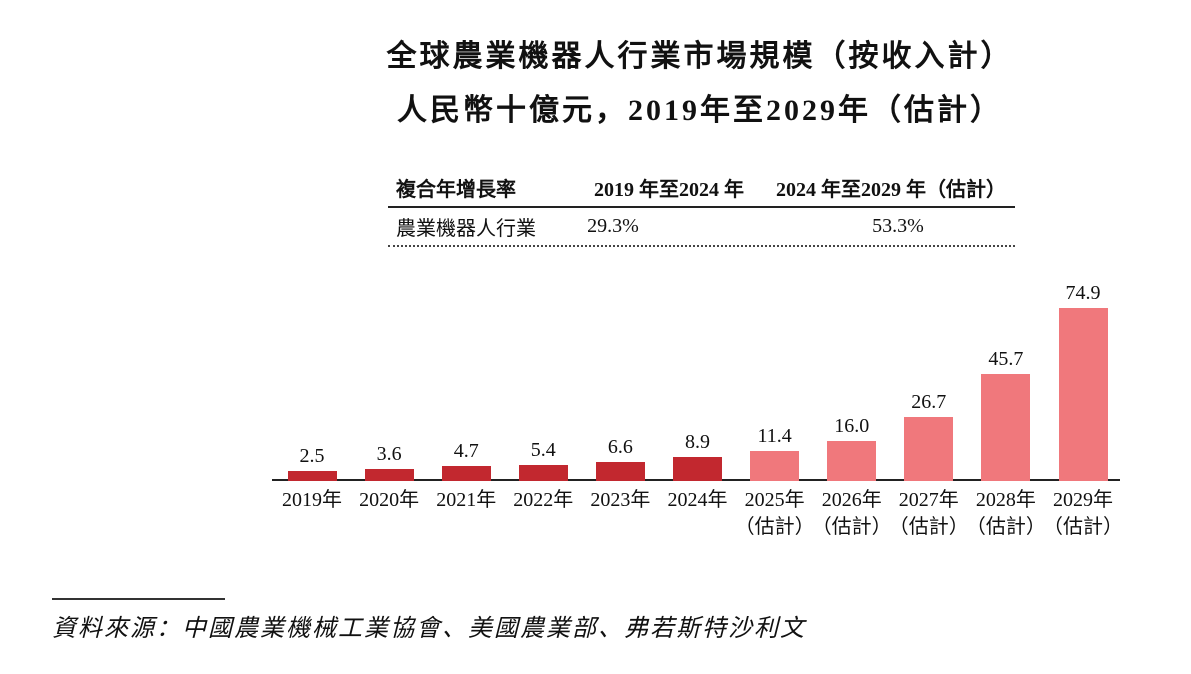 The width and height of the screenshot is (1191, 674). What do you see at coordinates (700, 56) in the screenshot?
I see `chart-title-line1: 全球農業機器人行業市場規模（按收入計）` at bounding box center [700, 56].